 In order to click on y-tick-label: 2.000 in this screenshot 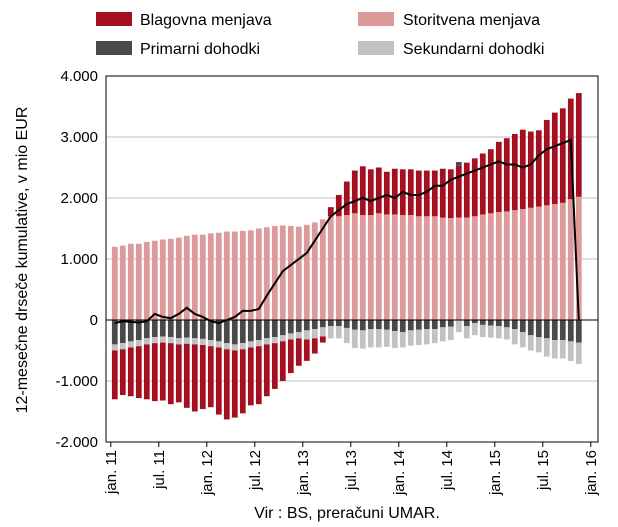, I will do `click(79, 198)`.